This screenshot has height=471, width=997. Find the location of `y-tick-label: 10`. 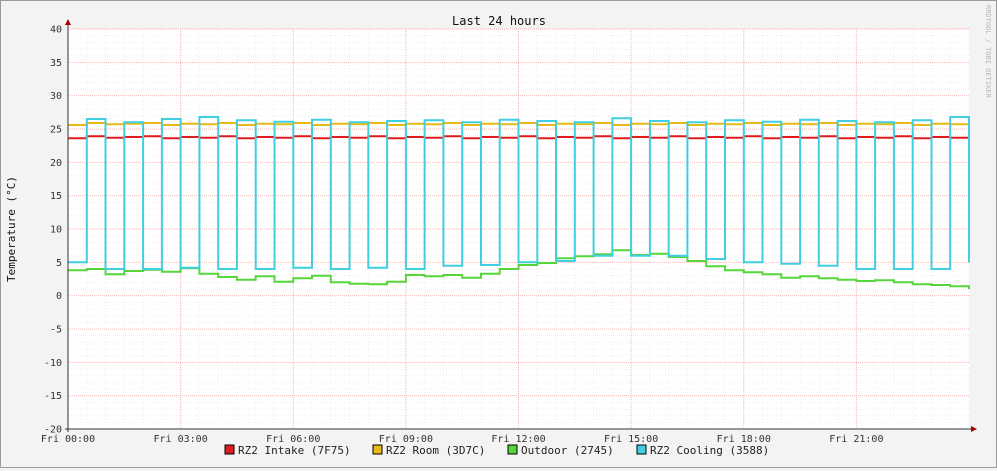

y-tick-label: 10 is located at coordinates (56, 230).